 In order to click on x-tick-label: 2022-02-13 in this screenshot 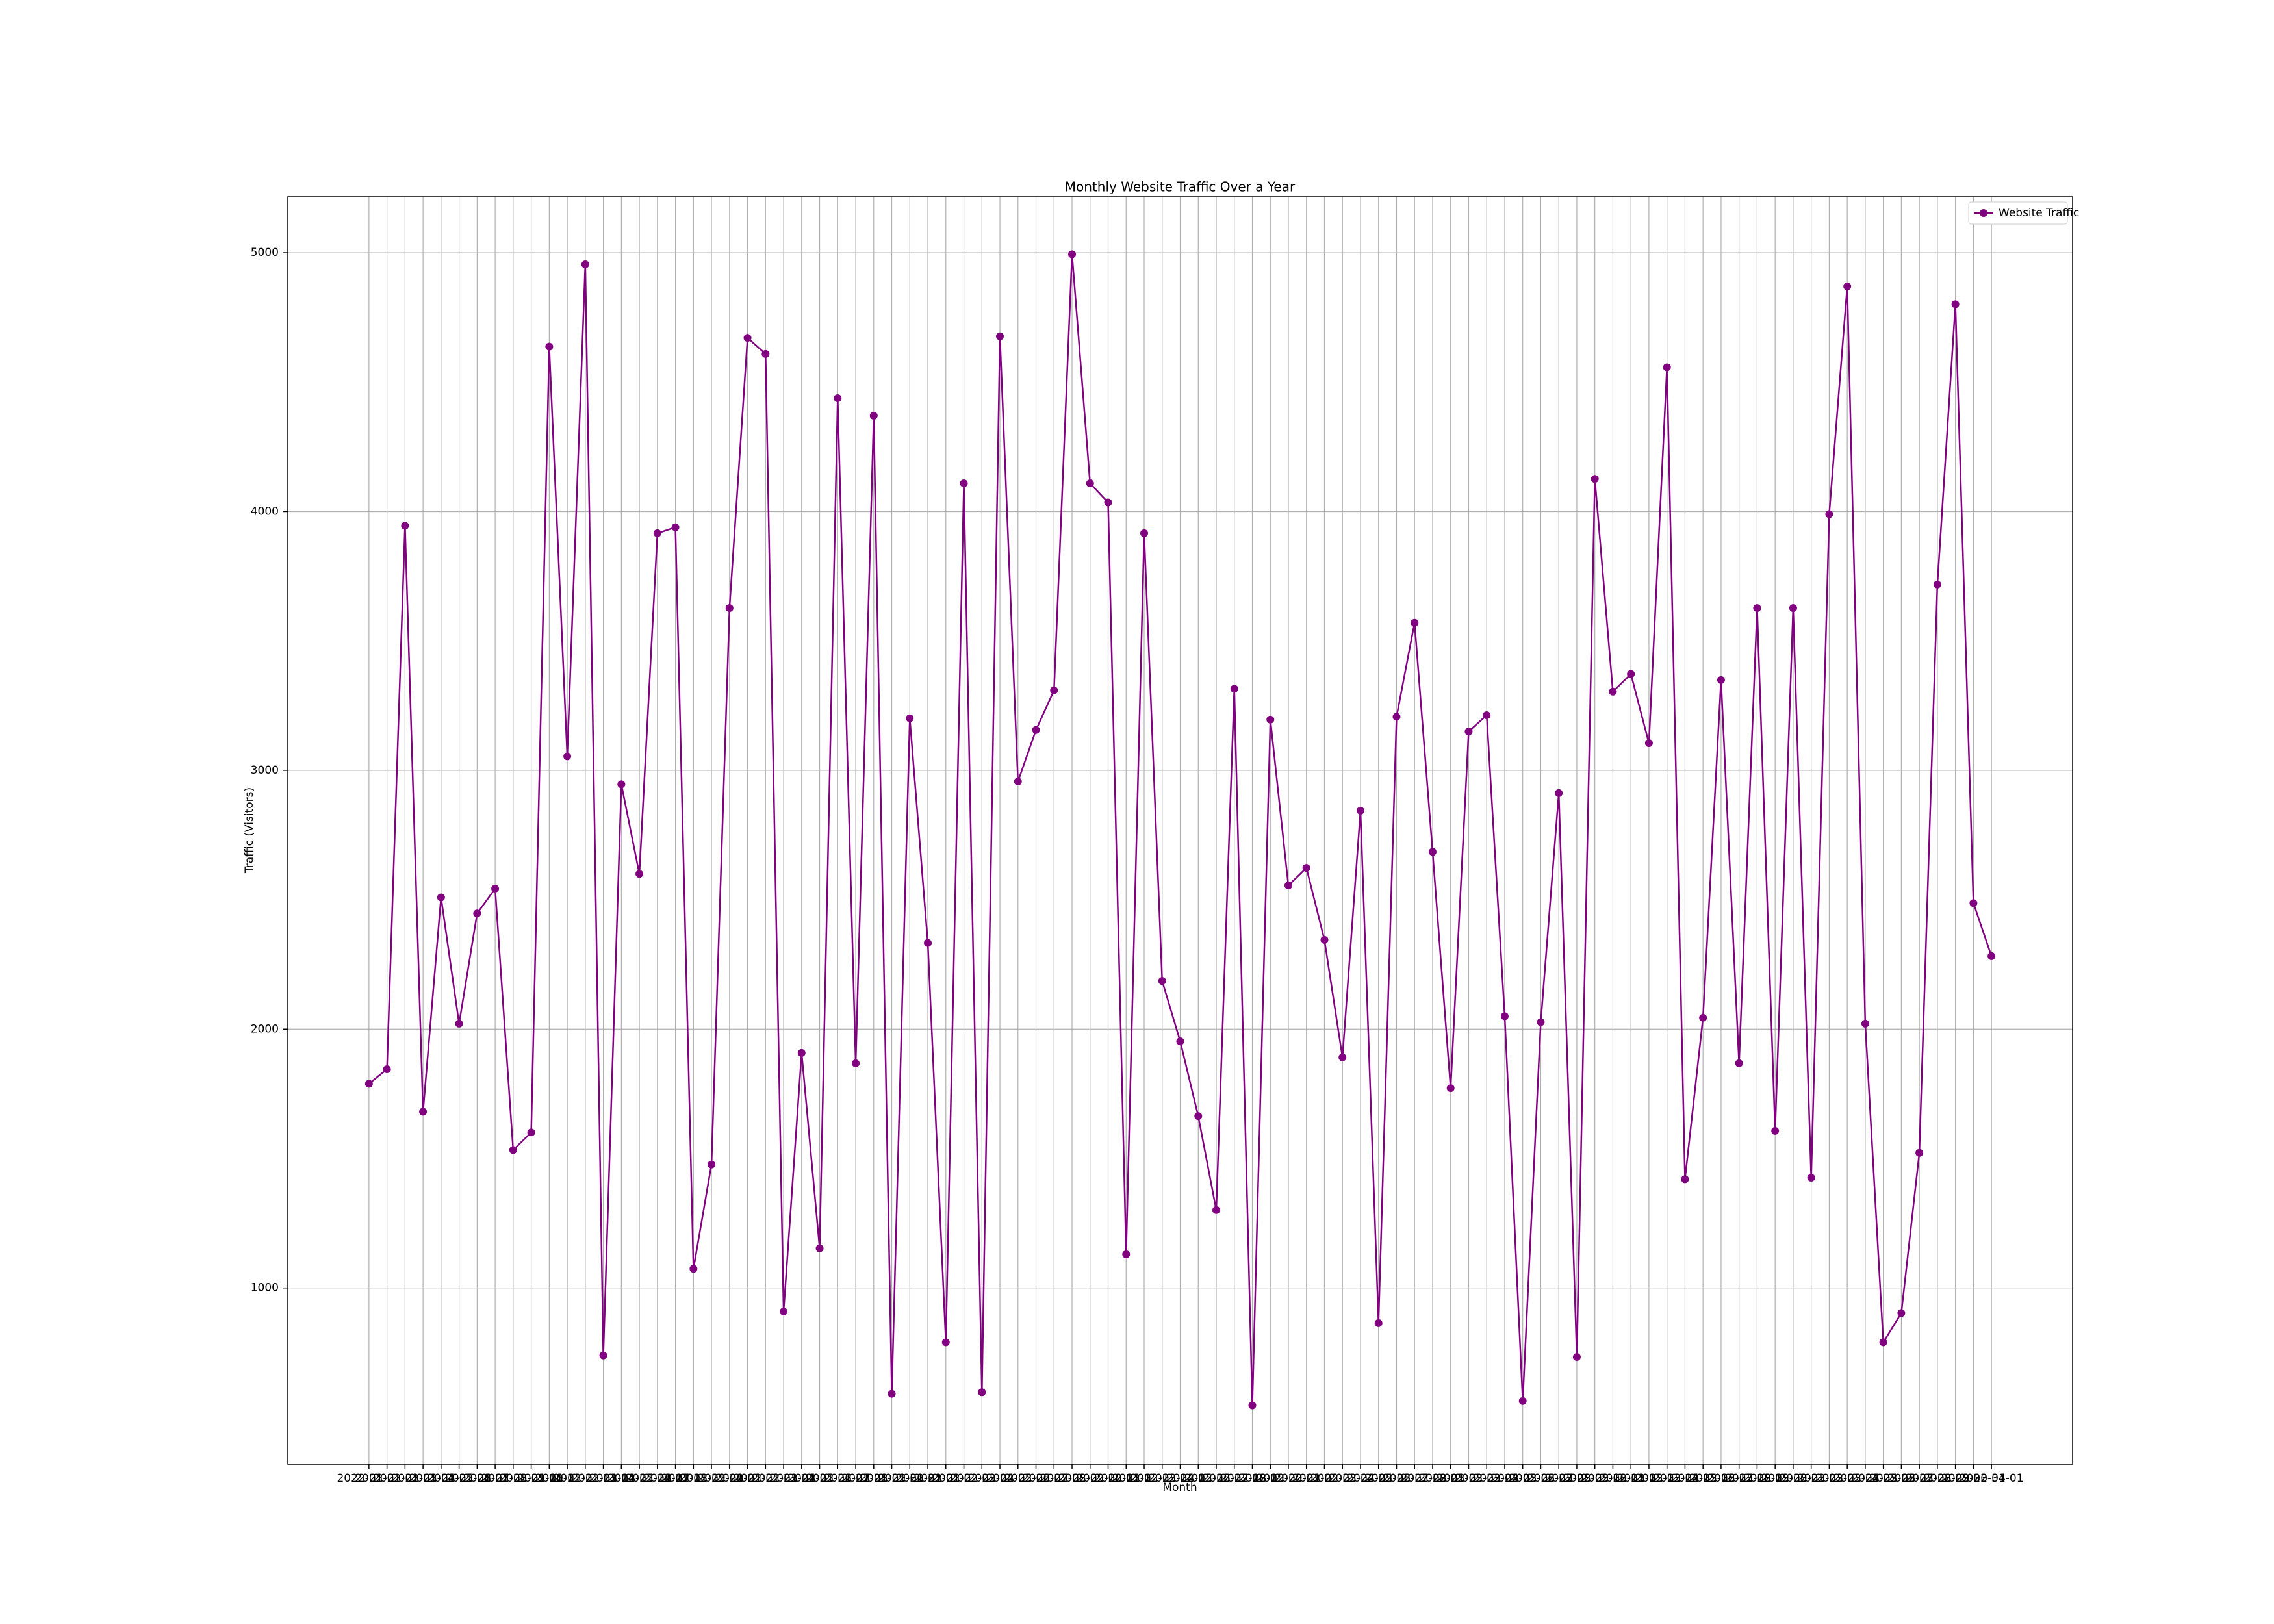, I will do `click(1144, 1478)`.